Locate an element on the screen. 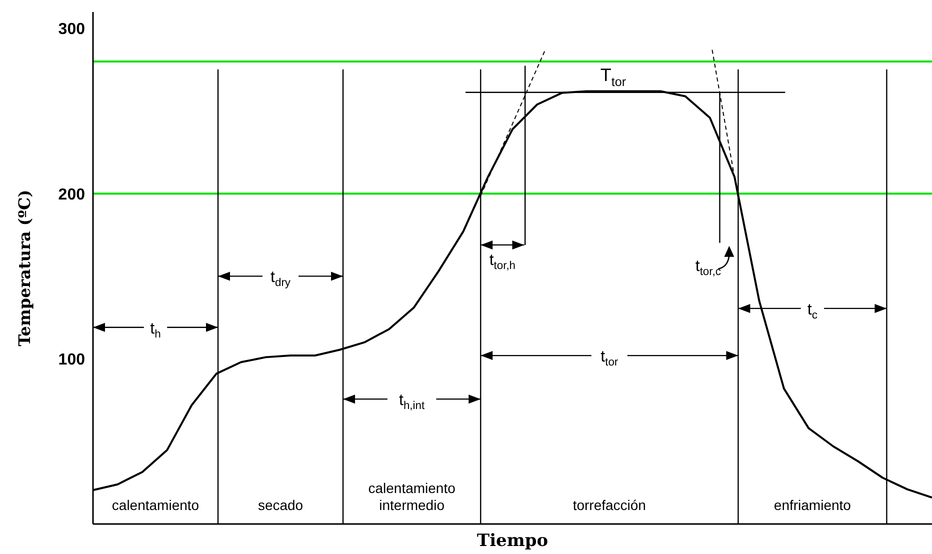  annotation: t$_{tor,c}$ is located at coordinates (708, 268).